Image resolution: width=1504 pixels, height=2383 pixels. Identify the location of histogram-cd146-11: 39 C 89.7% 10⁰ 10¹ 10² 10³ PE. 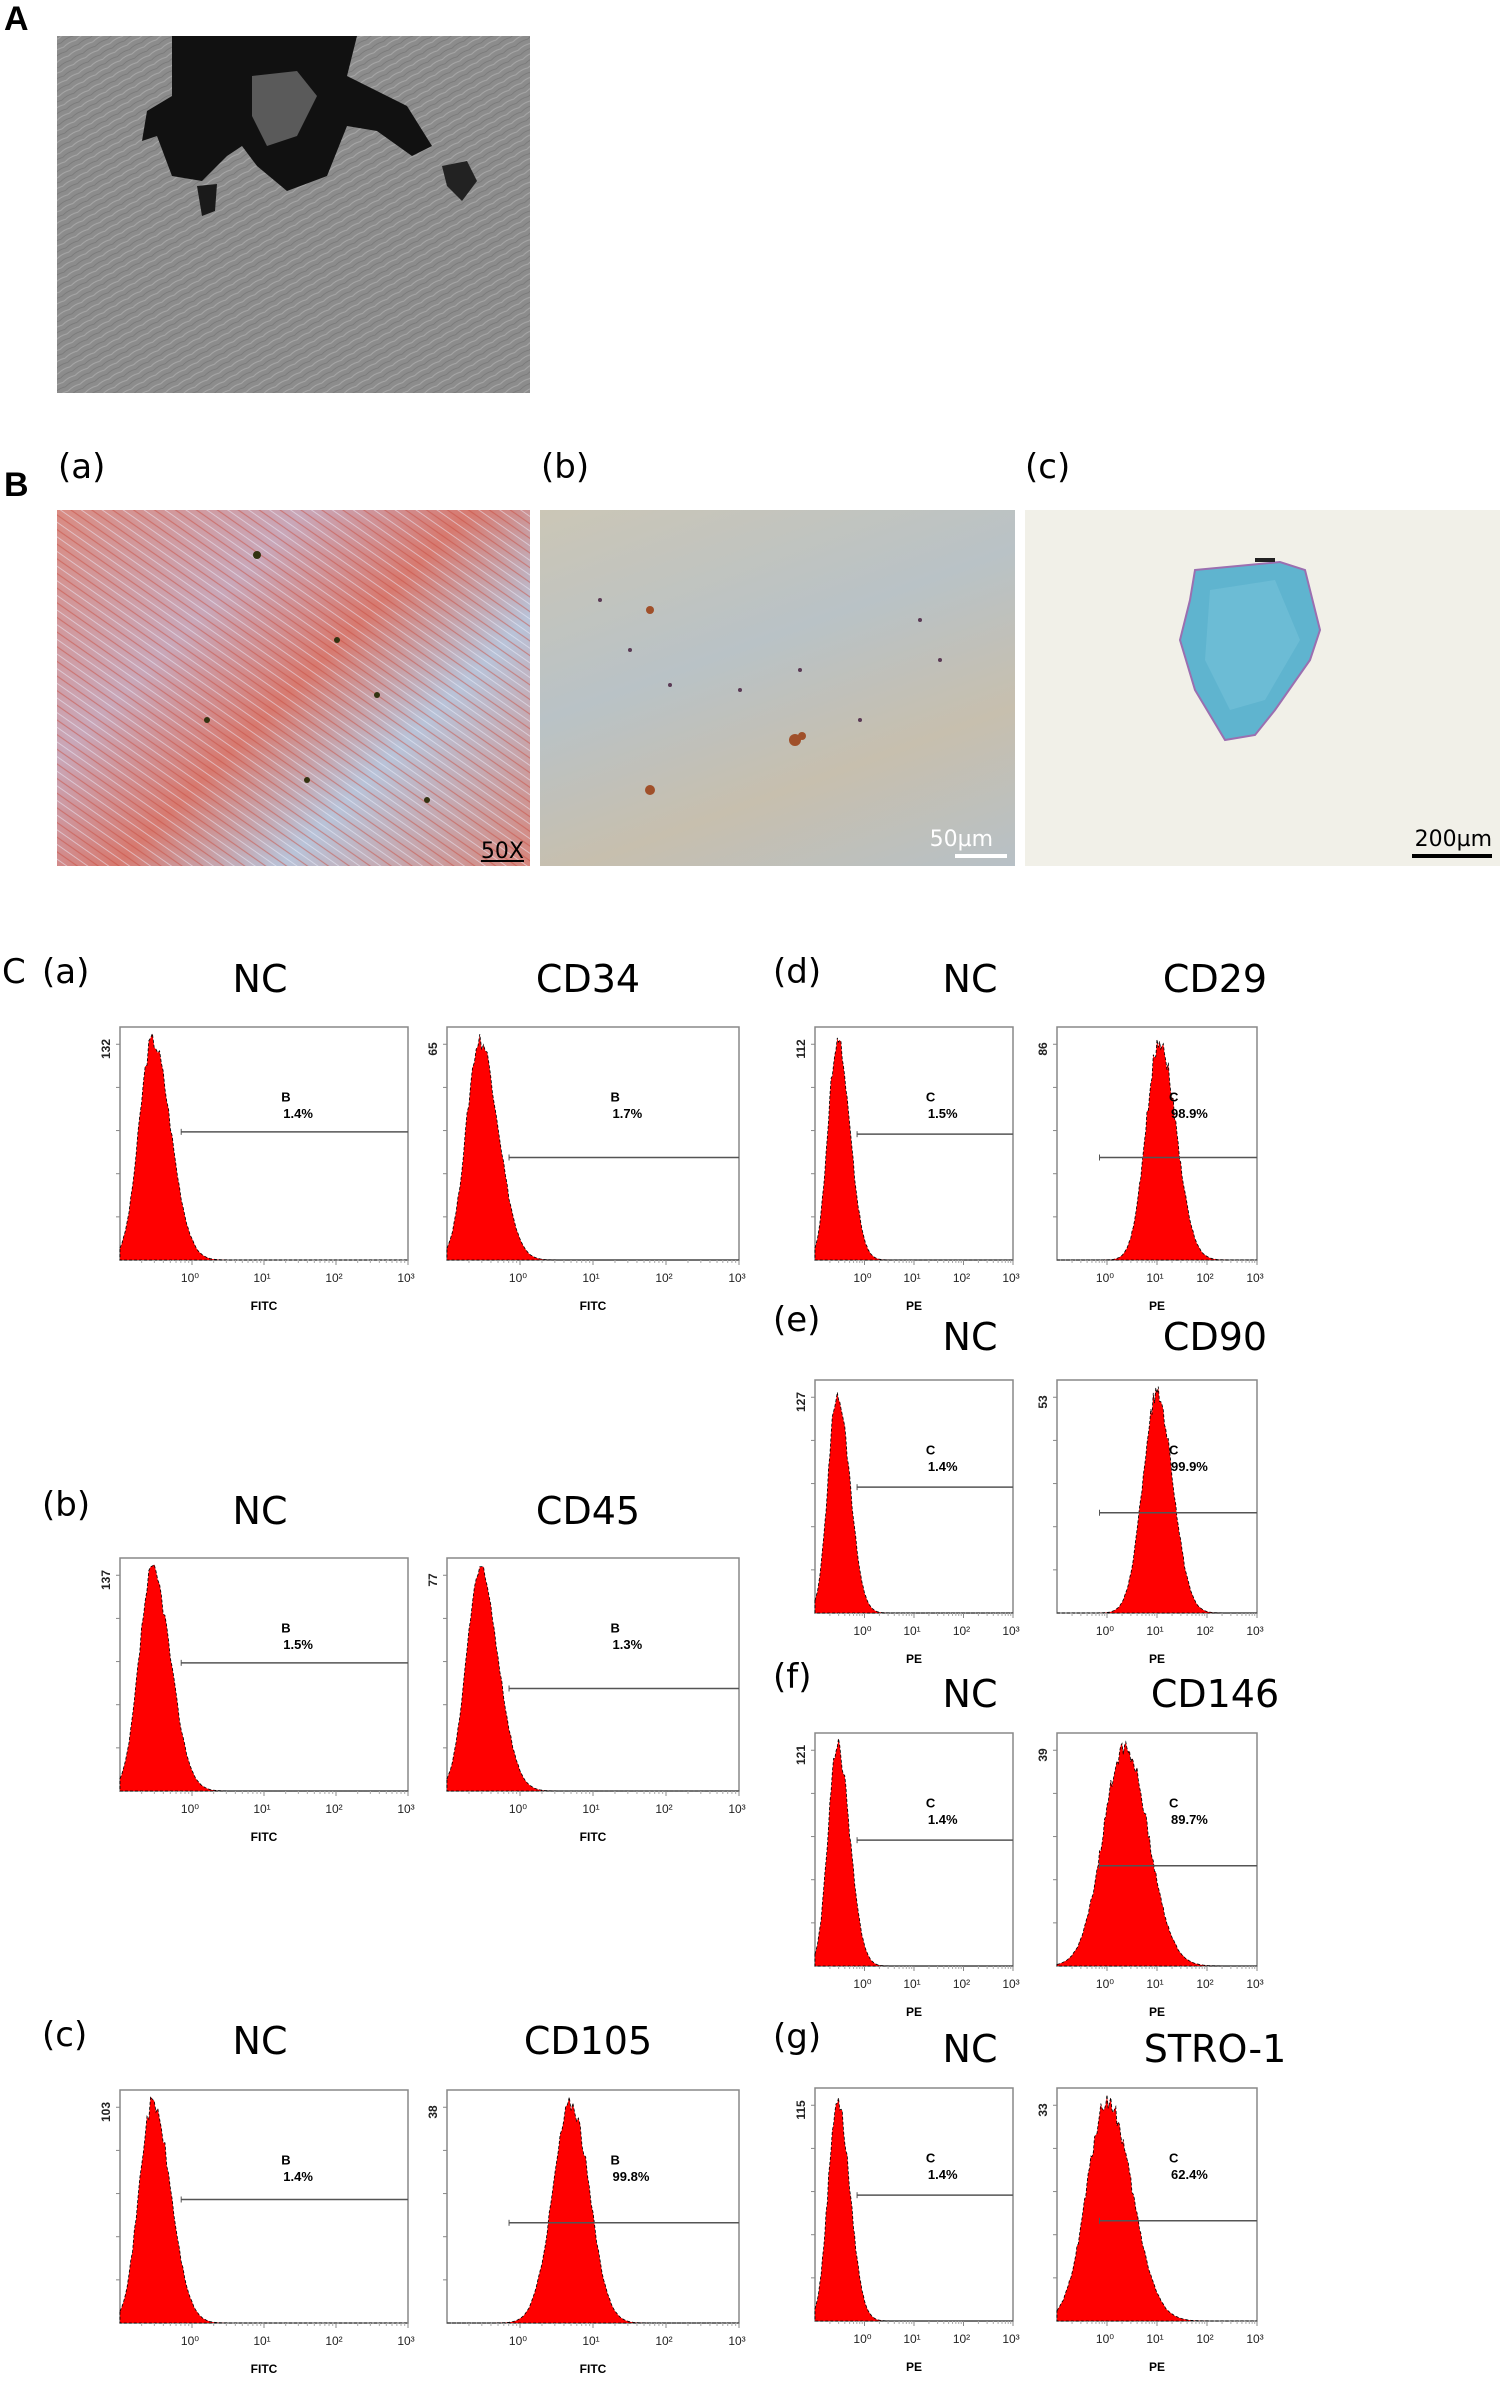
(1147, 1879).